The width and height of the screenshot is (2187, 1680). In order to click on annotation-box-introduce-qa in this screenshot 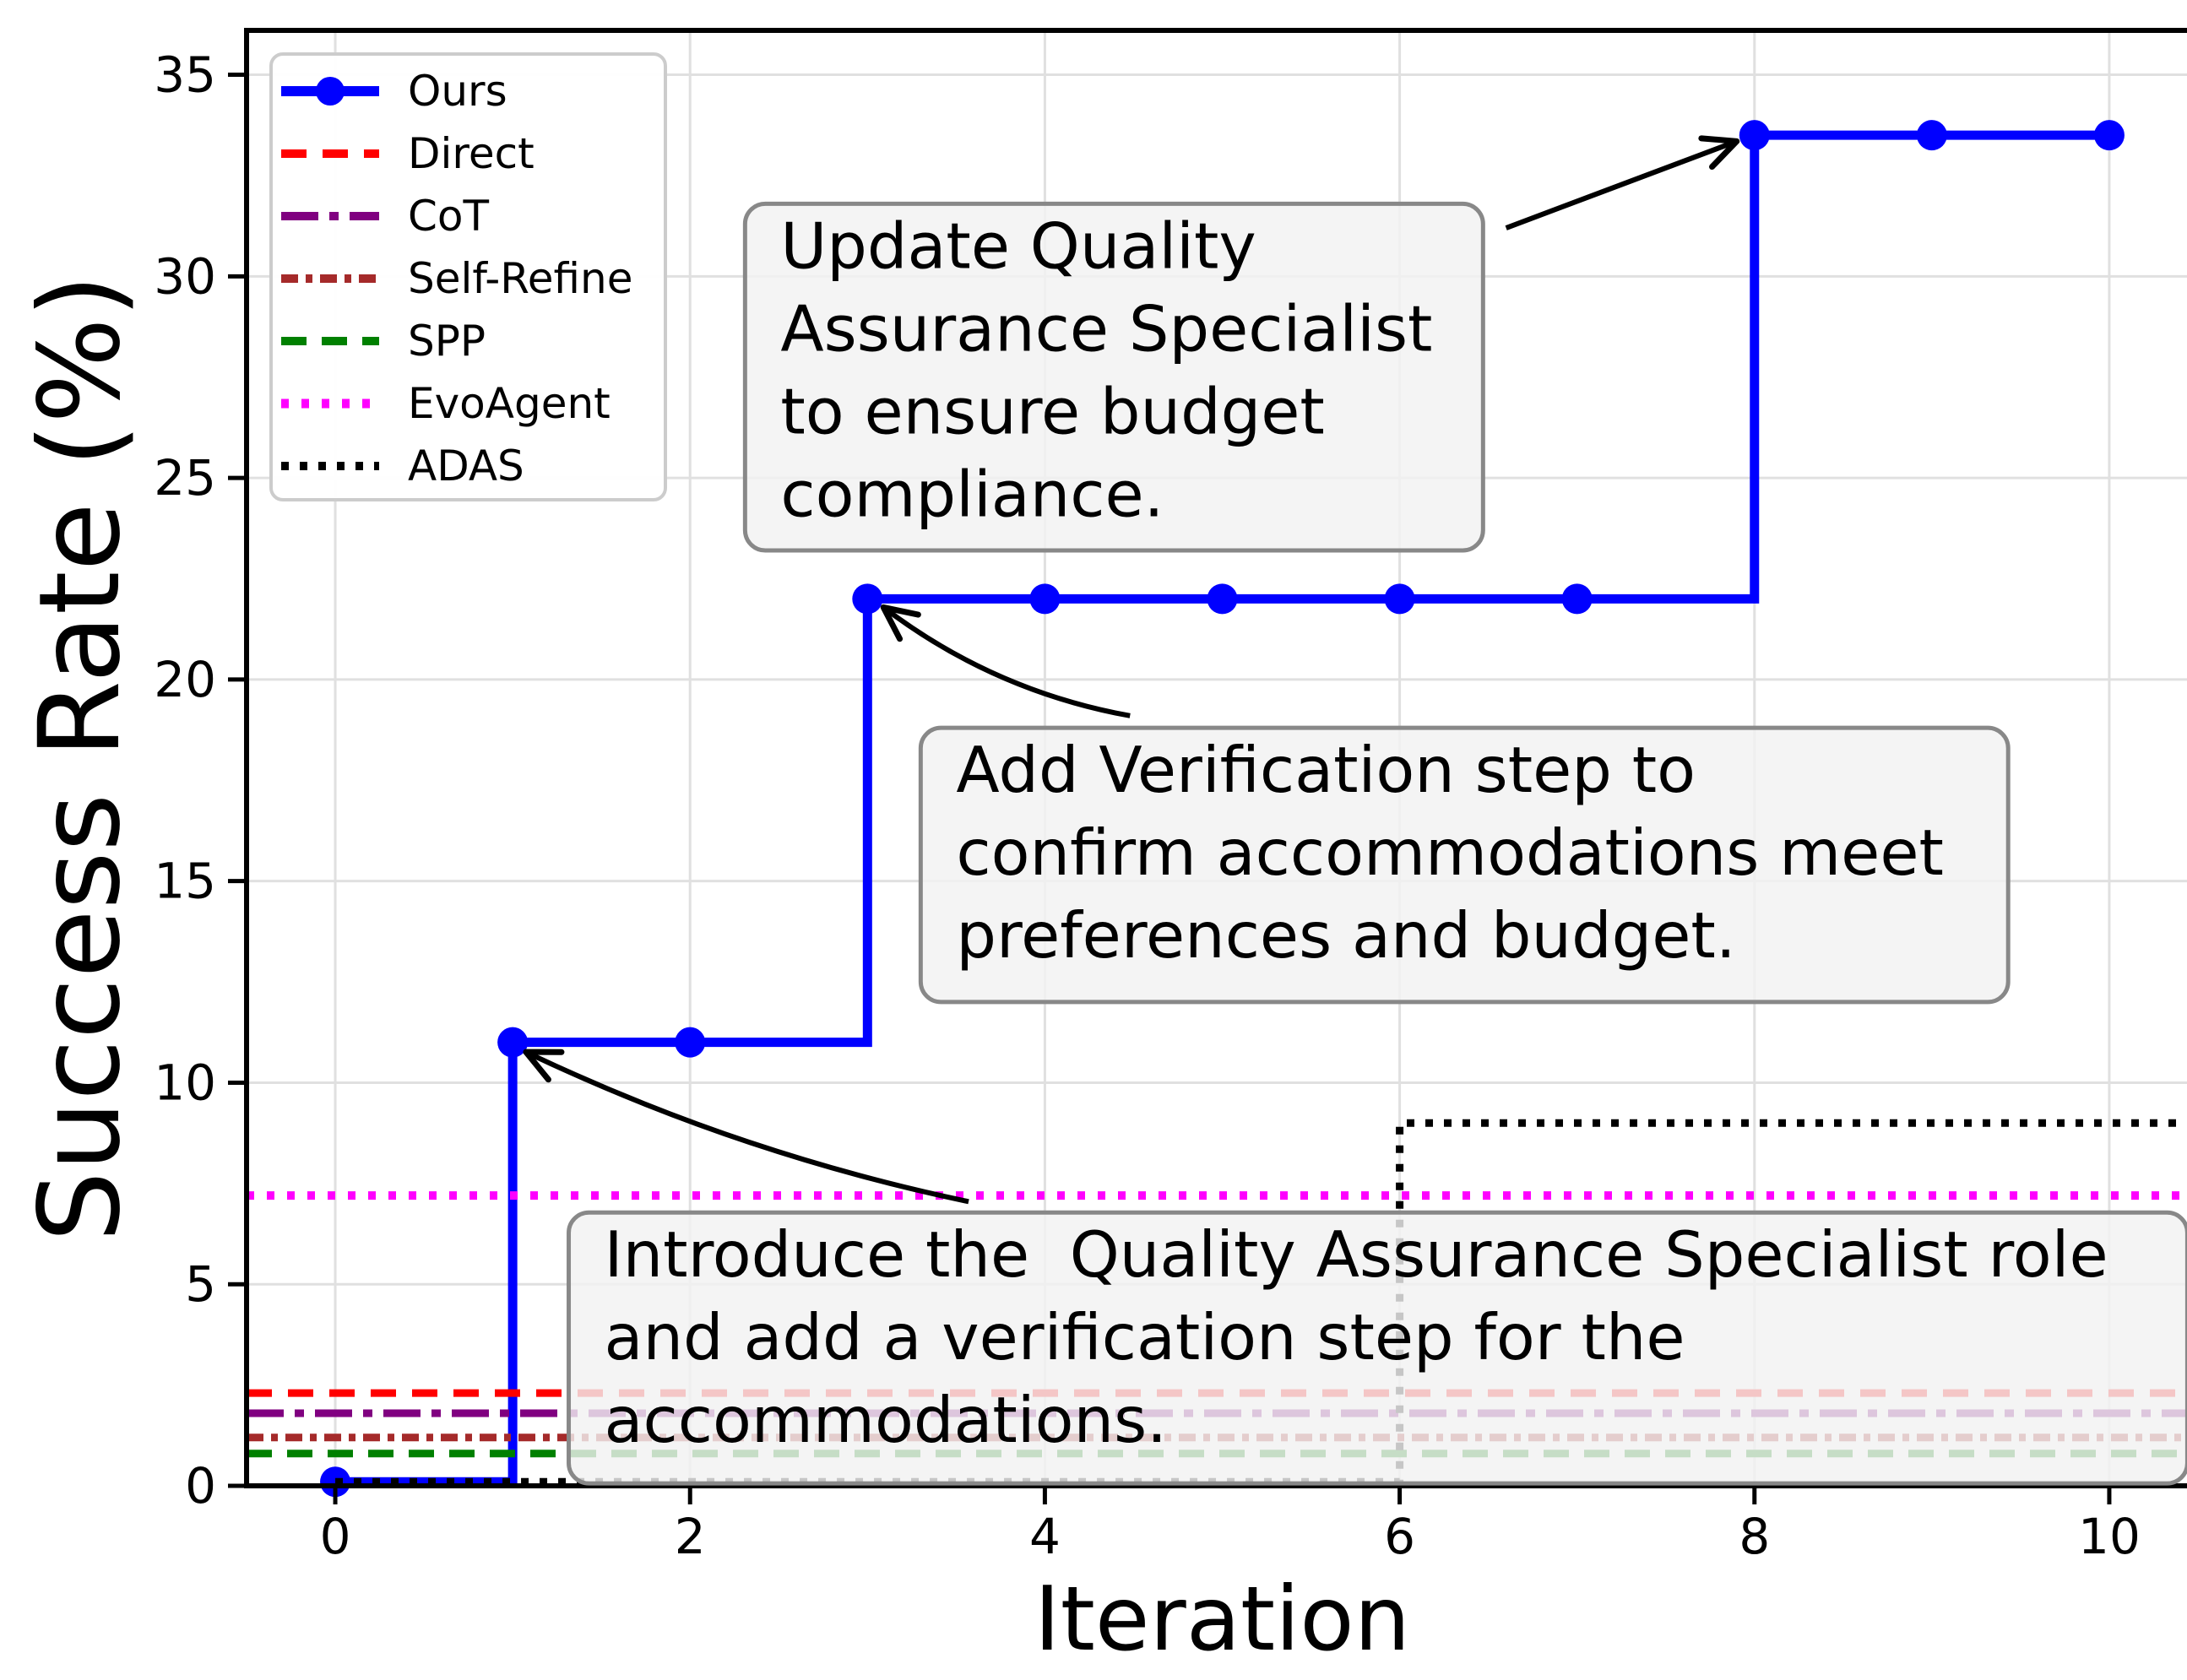, I will do `click(1377, 1348)`.